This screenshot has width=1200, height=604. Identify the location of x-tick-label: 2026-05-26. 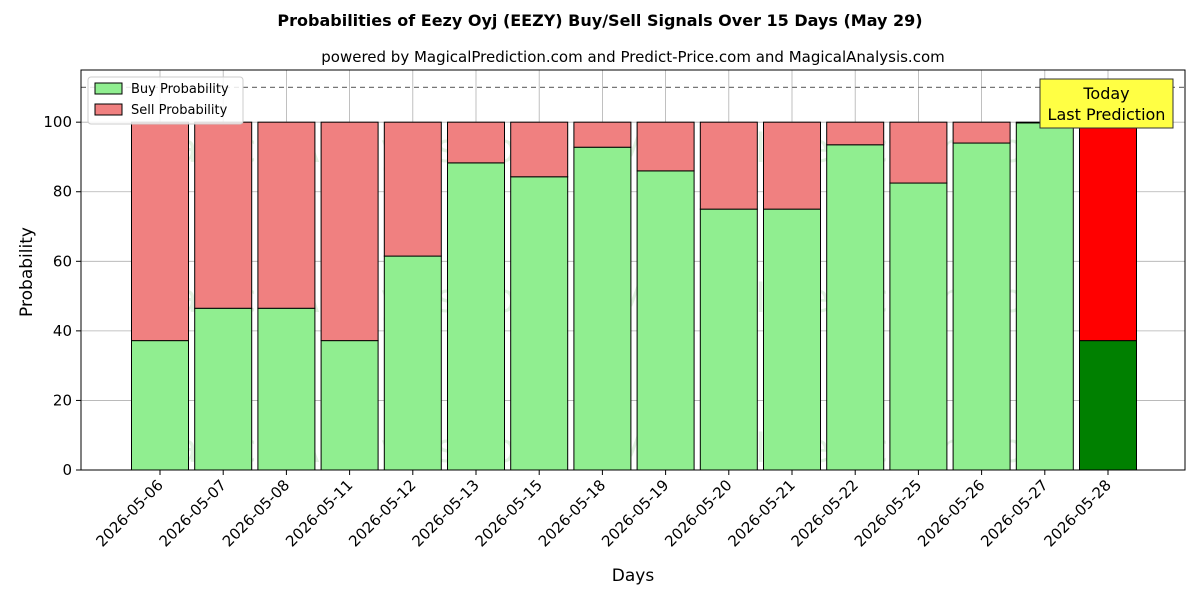
(951, 513).